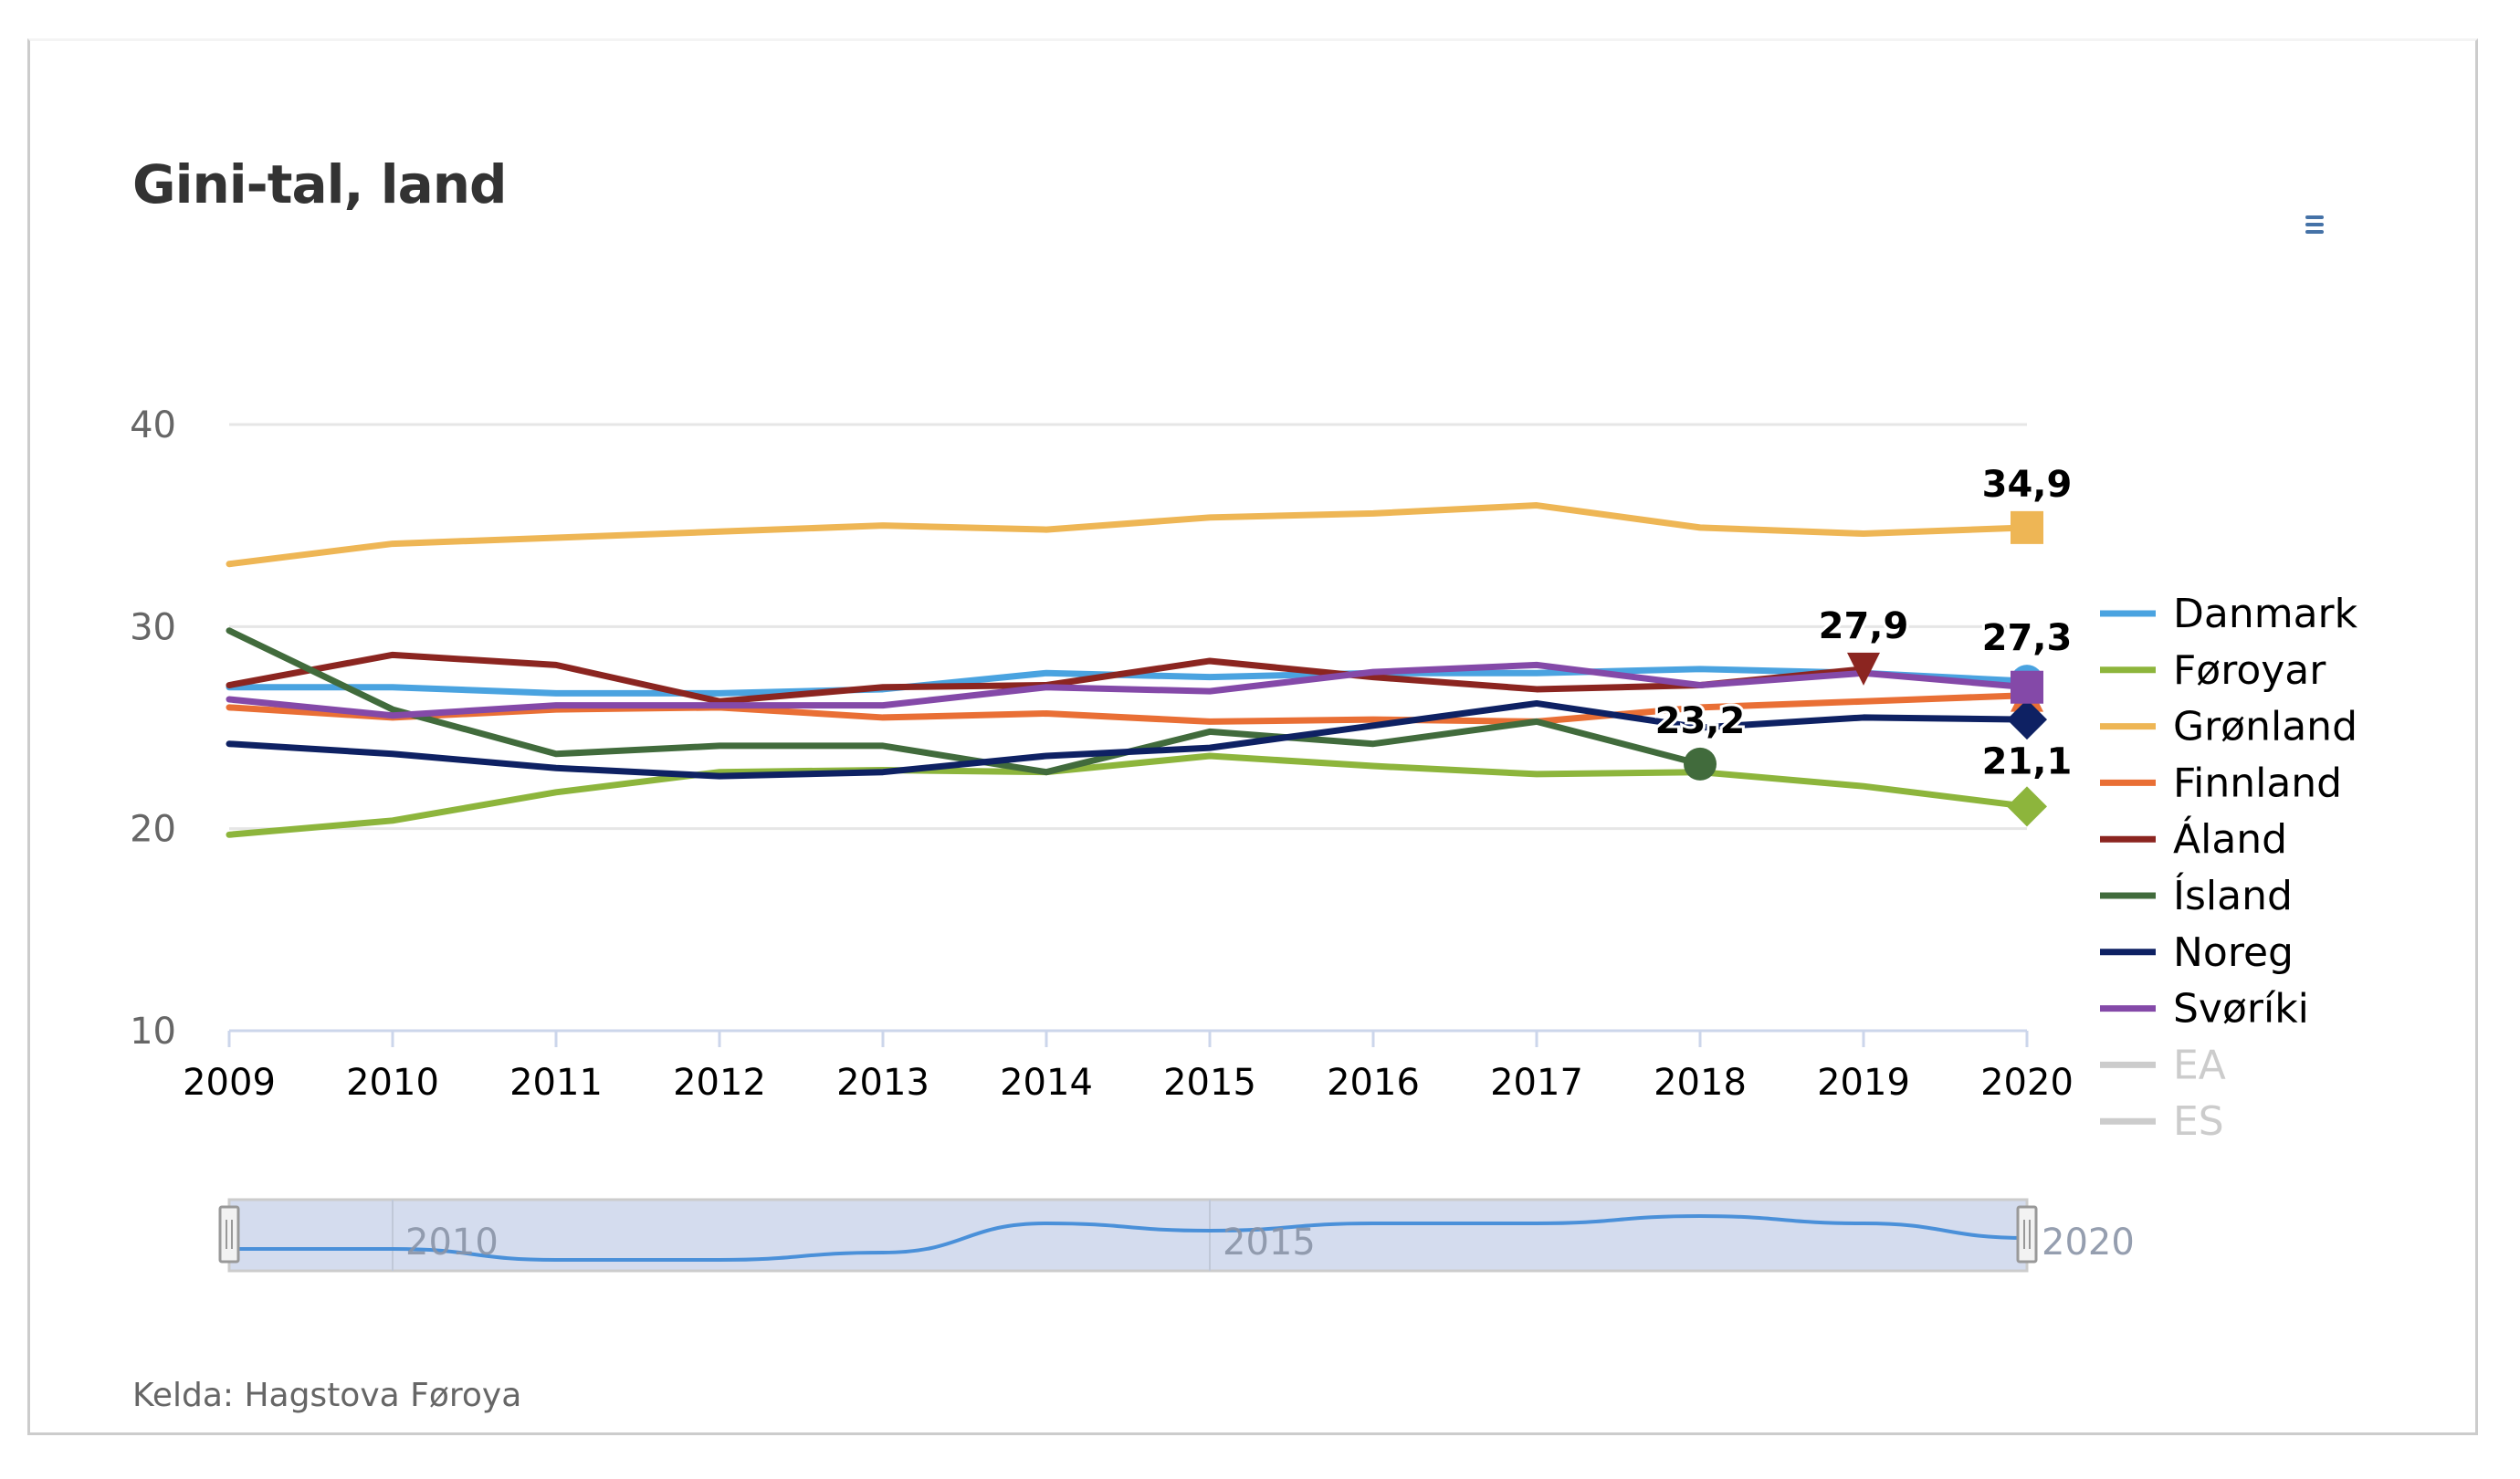  Describe the element at coordinates (2088, 1243) in the screenshot. I see `navigator-tick-label: 2020` at that location.